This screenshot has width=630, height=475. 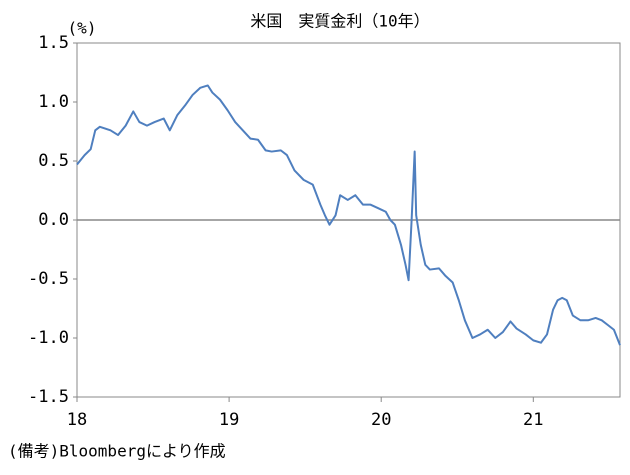 I want to click on y-tick-label: 1.5, so click(x=53, y=43).